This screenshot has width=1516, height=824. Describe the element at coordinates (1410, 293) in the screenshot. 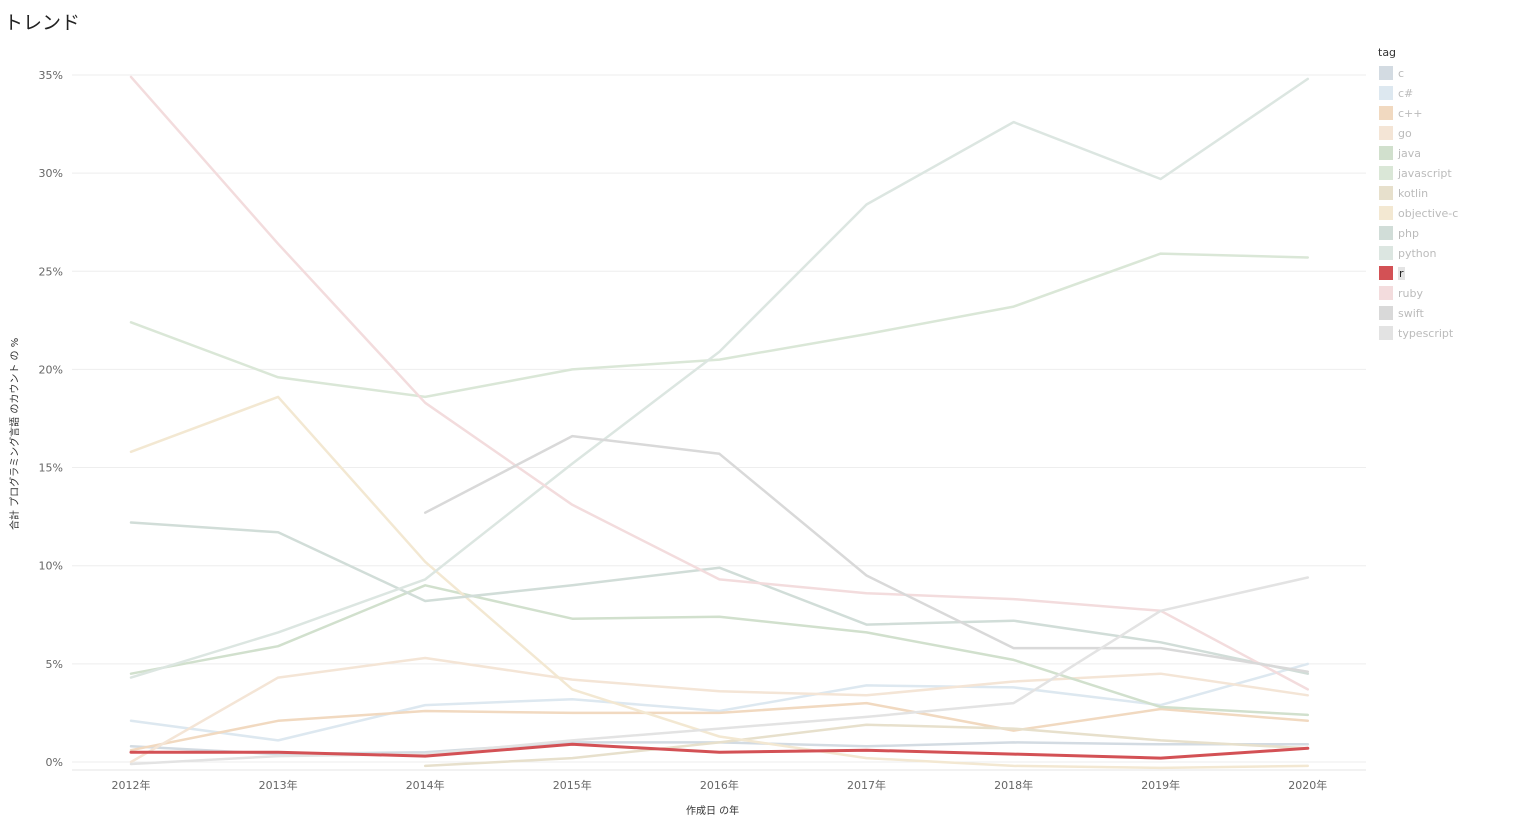

I see `legend-label: ruby` at that location.